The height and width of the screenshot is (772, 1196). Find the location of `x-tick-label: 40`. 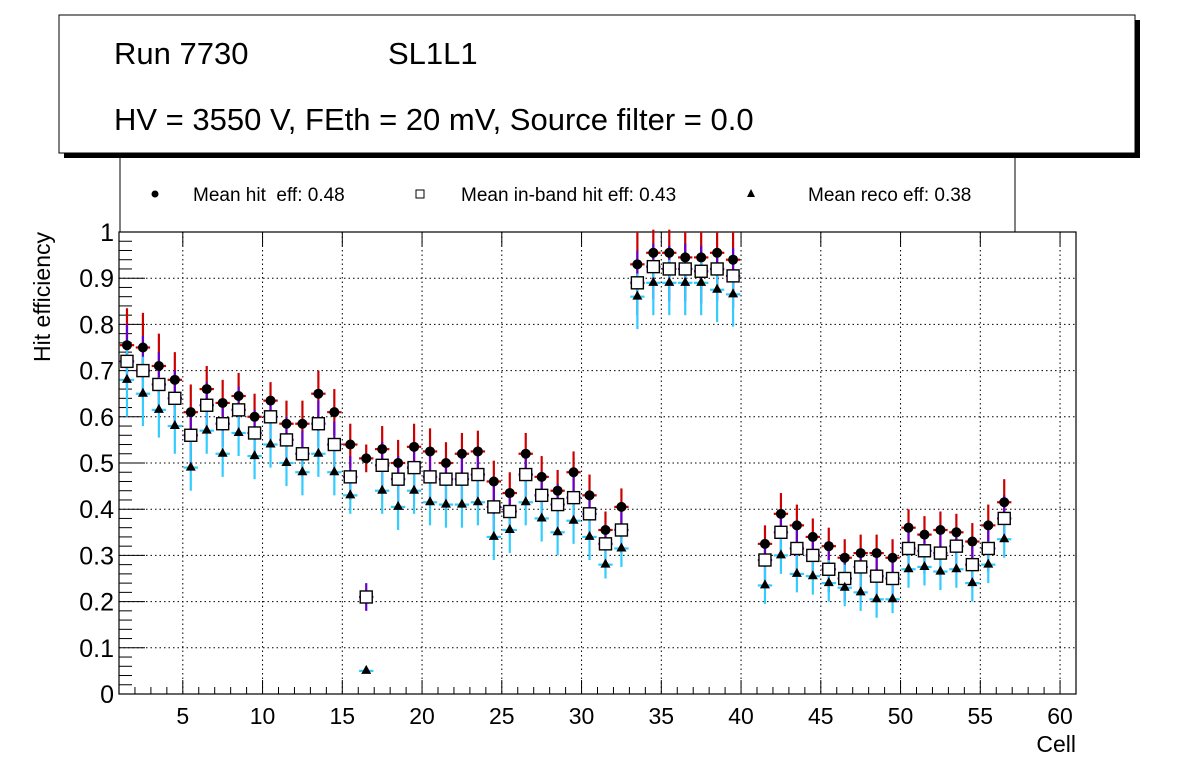

x-tick-label: 40 is located at coordinates (741, 716).